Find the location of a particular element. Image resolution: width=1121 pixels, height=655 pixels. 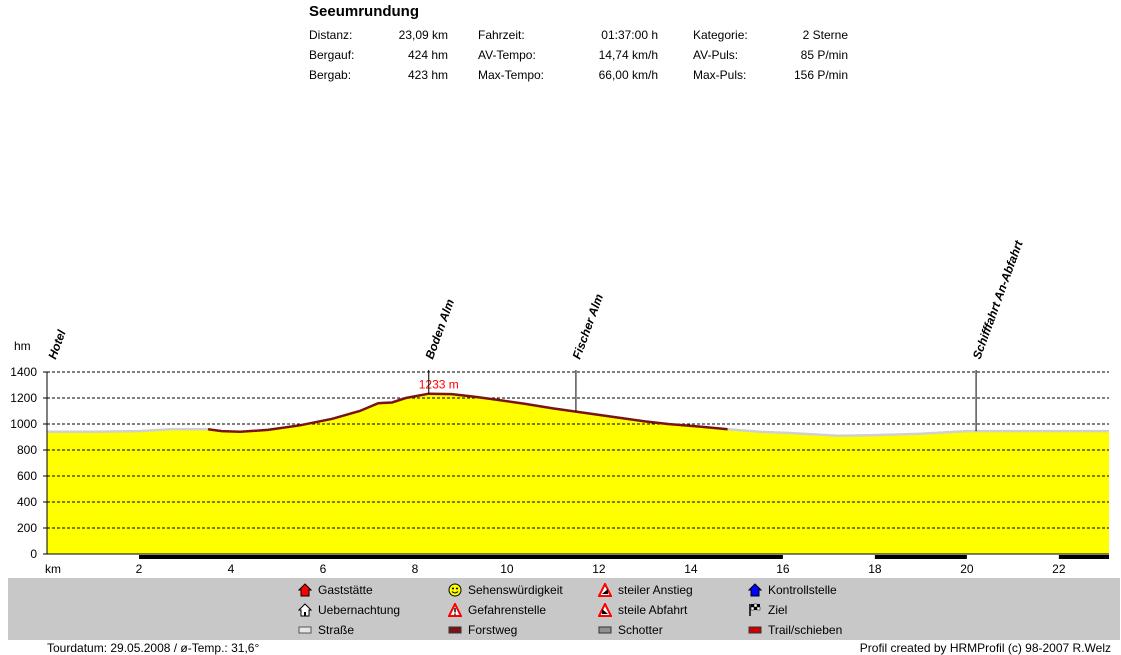

forest-road-swatch-icon is located at coordinates (455, 630).